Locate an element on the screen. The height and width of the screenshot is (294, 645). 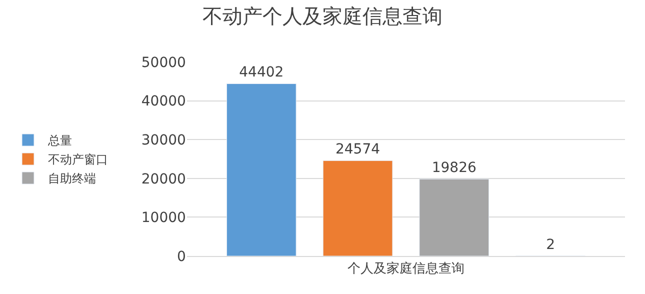
data-label: 2 is located at coordinates (550, 244).